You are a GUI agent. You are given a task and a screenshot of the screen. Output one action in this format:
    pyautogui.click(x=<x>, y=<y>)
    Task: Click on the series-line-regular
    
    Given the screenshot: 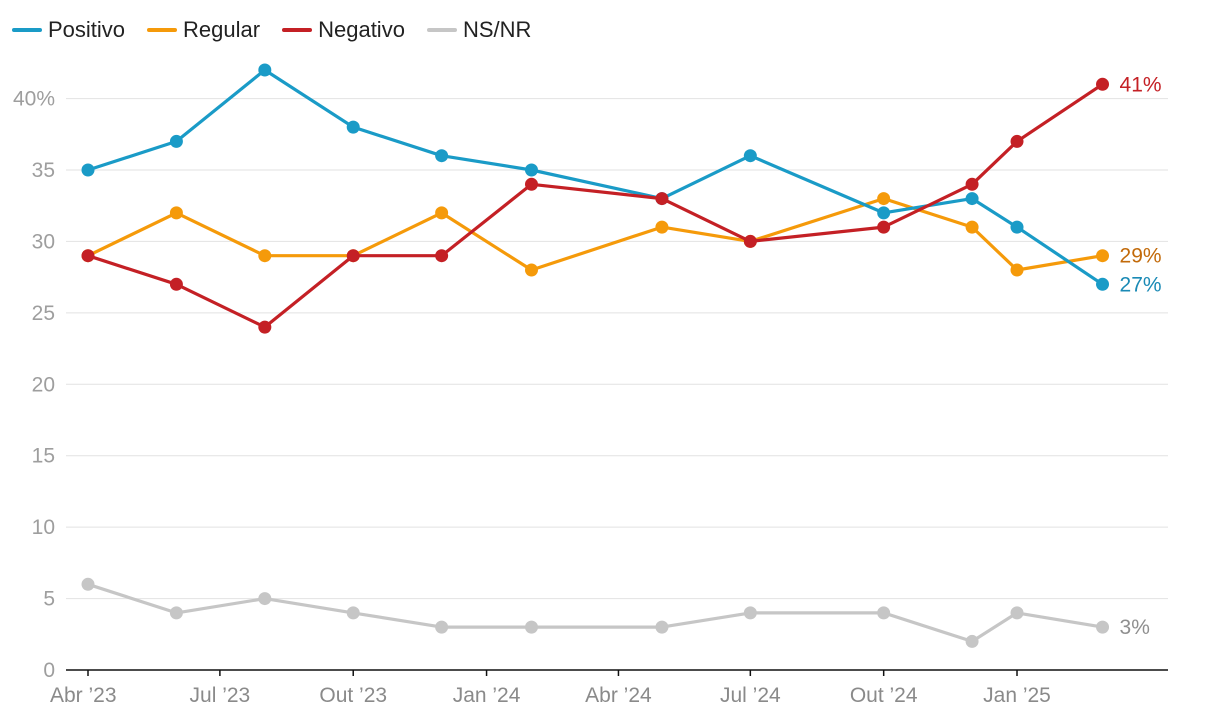 What is the action you would take?
    pyautogui.click(x=595, y=234)
    